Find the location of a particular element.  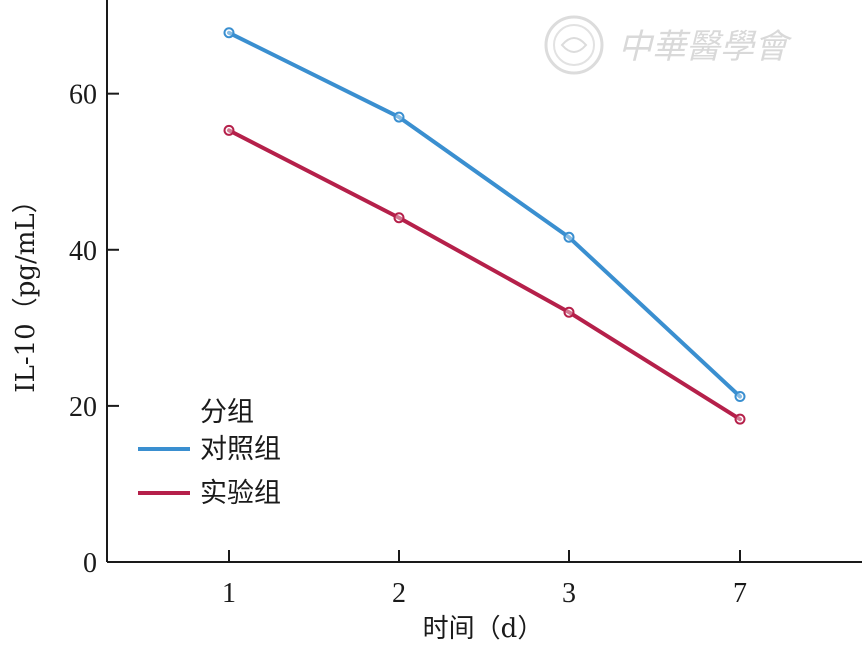

watermark: 中華醫學會 is located at coordinates (668, 45).